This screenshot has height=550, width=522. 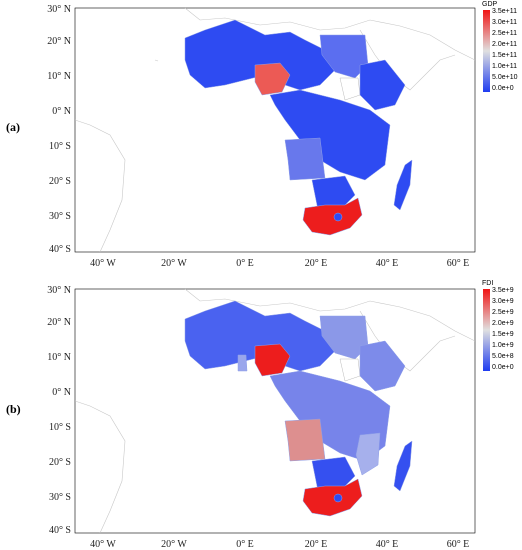 I want to click on country-mozambique, so click(x=368, y=454).